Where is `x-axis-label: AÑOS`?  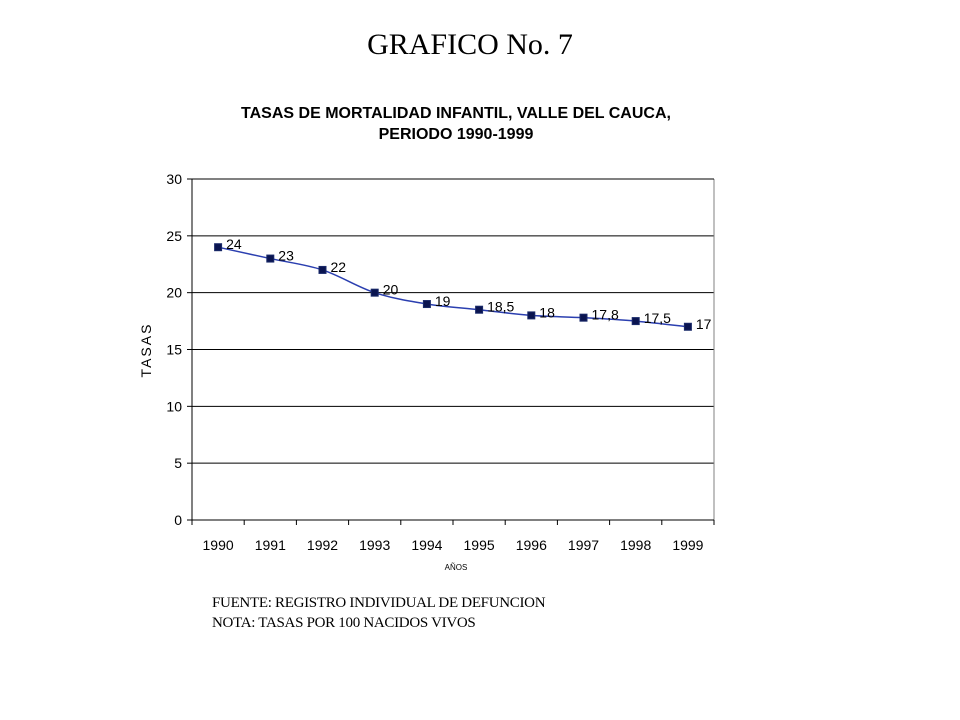
x-axis-label: AÑOS is located at coordinates (456, 567).